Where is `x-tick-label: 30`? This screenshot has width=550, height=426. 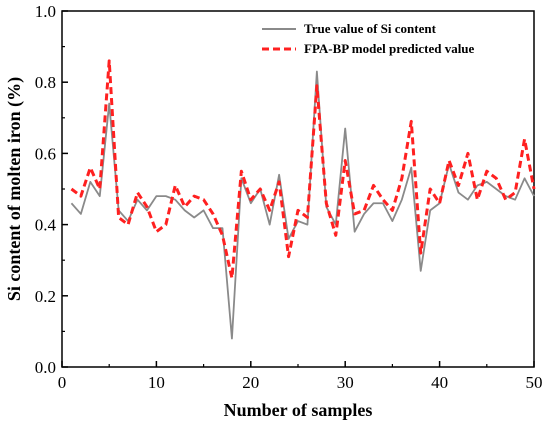 x-tick-label: 30 is located at coordinates (345, 382).